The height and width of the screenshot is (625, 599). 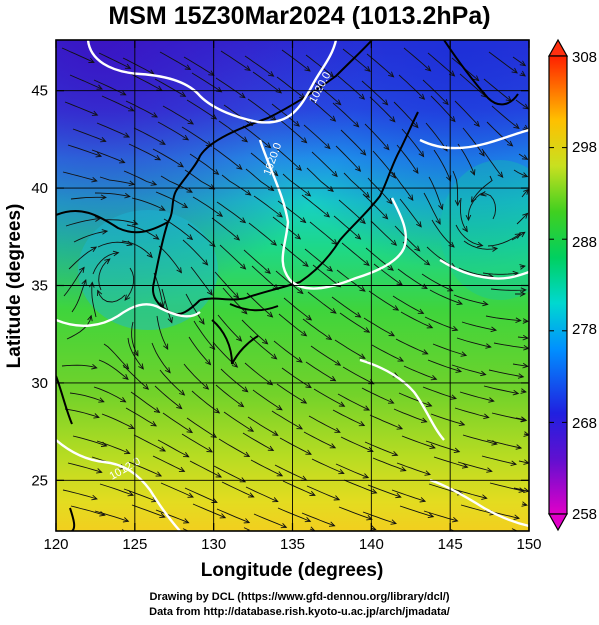 What do you see at coordinates (584, 242) in the screenshot?
I see `colorbar-tick-label: 288` at bounding box center [584, 242].